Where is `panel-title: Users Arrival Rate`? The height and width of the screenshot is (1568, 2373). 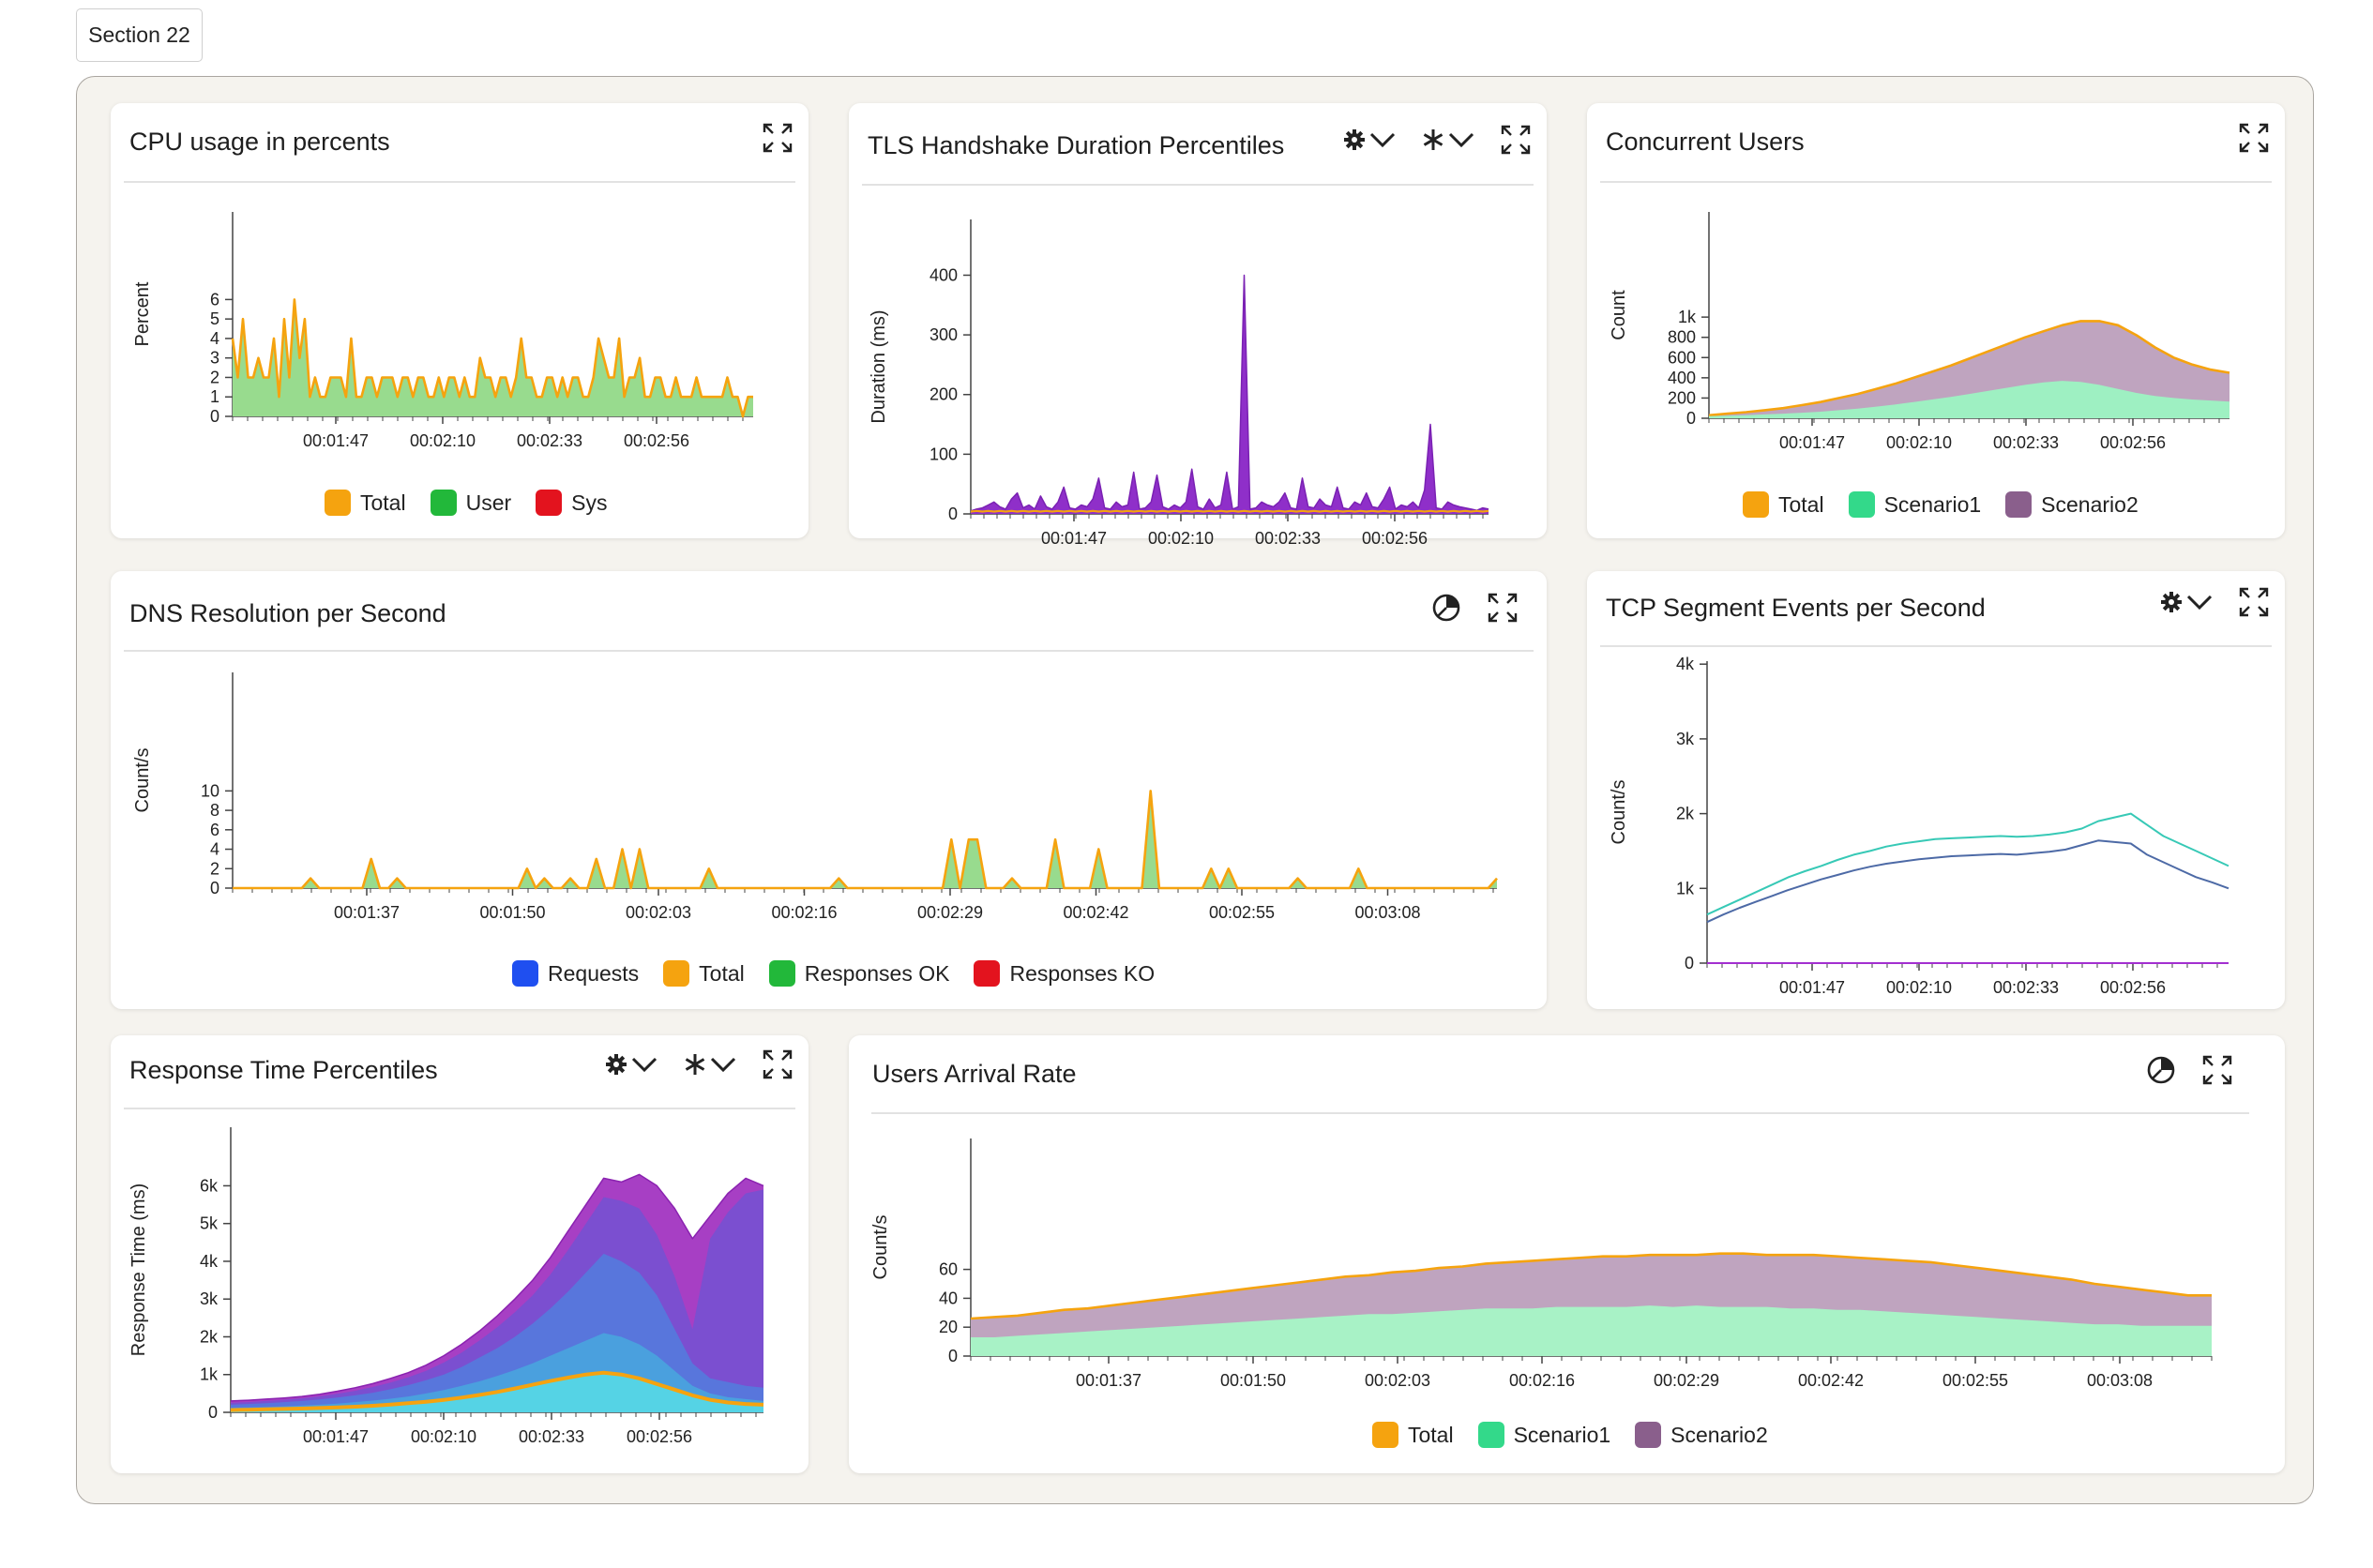 panel-title: Users Arrival Rate is located at coordinates (975, 1074).